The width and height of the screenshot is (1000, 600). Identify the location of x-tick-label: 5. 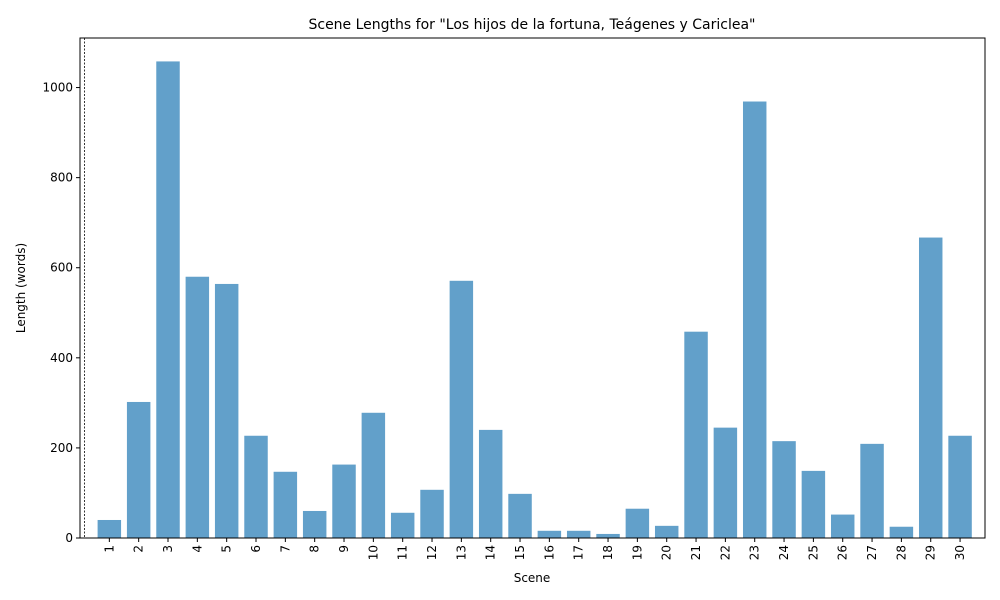
(227, 549).